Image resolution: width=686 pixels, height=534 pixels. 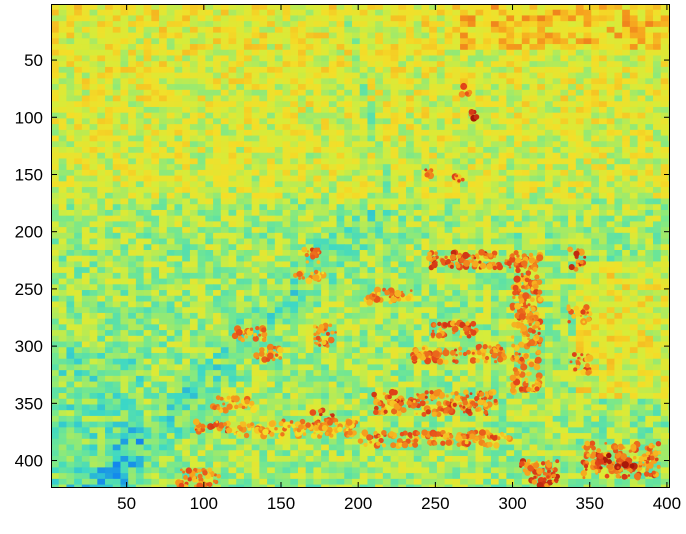 What do you see at coordinates (667, 503) in the screenshot?
I see `x-tick-label: 400` at bounding box center [667, 503].